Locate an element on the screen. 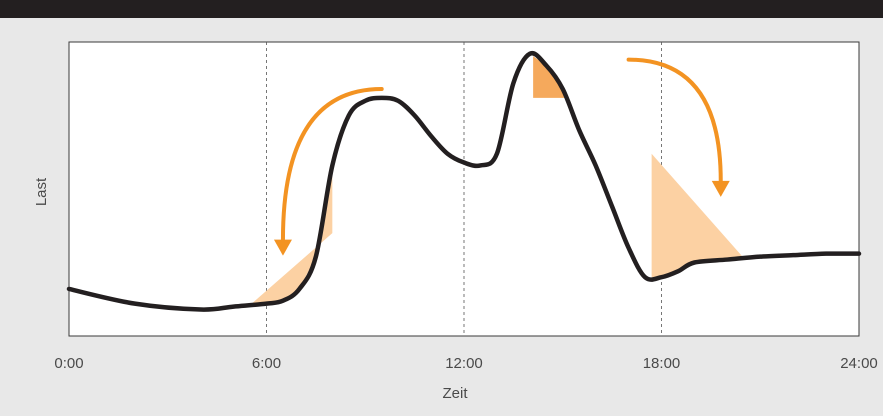 This screenshot has height=416, width=883. x-tick-label-24: 24:00 is located at coordinates (859, 363).